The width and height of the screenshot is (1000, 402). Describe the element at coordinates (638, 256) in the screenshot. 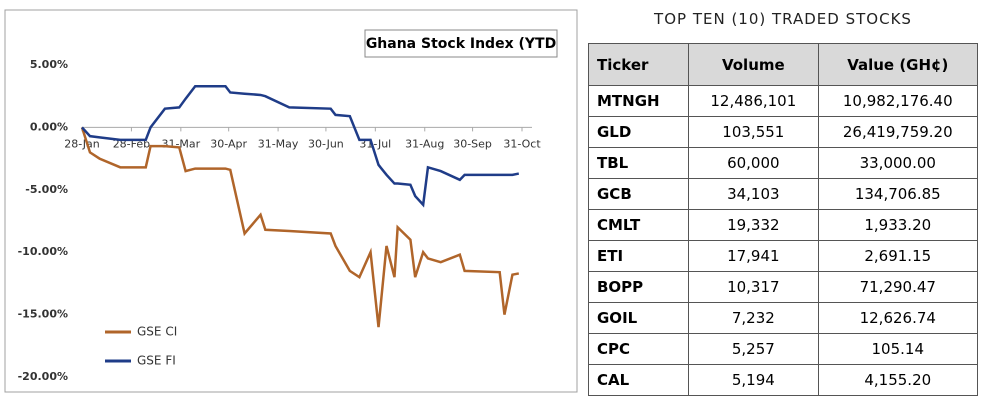

I see `table-cell: ETI` at that location.